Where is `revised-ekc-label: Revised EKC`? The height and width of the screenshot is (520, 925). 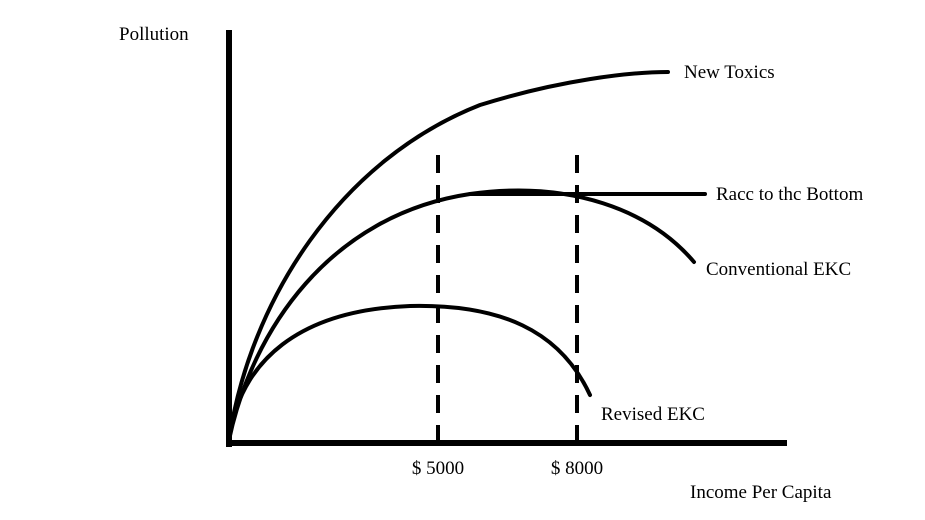 revised-ekc-label: Revised EKC is located at coordinates (653, 414).